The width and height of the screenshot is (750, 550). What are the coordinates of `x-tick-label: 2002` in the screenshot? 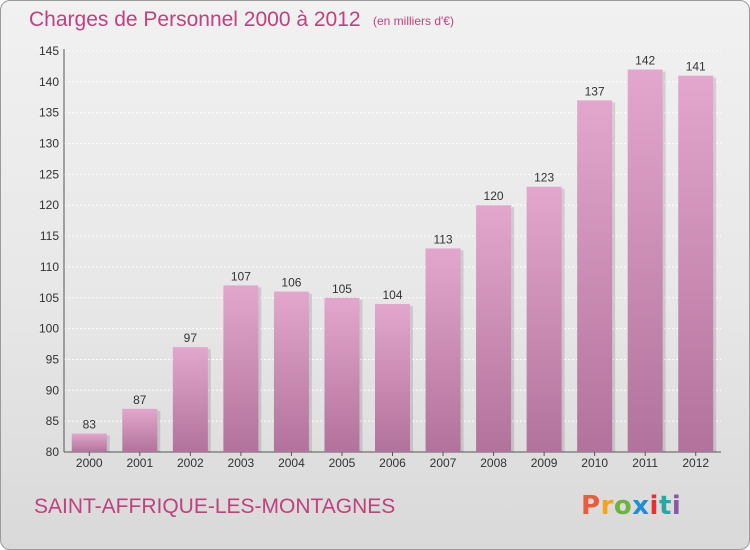 It's located at (190, 463).